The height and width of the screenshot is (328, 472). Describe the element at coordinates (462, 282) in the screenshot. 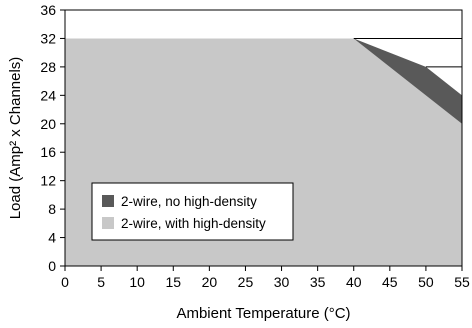

I see `x-tick-label: 55` at that location.